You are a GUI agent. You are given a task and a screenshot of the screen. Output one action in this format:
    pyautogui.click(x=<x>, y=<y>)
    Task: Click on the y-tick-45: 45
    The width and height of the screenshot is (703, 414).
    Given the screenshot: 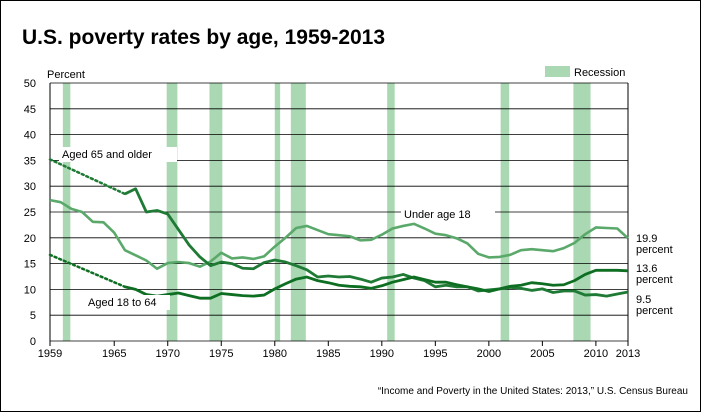 What is the action you would take?
    pyautogui.click(x=30, y=110)
    